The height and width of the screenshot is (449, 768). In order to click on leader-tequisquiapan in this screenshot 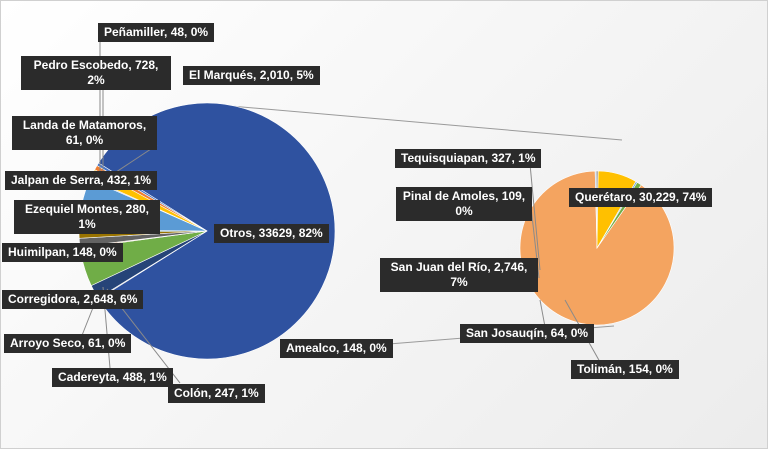, I will do `click(535, 217)`.